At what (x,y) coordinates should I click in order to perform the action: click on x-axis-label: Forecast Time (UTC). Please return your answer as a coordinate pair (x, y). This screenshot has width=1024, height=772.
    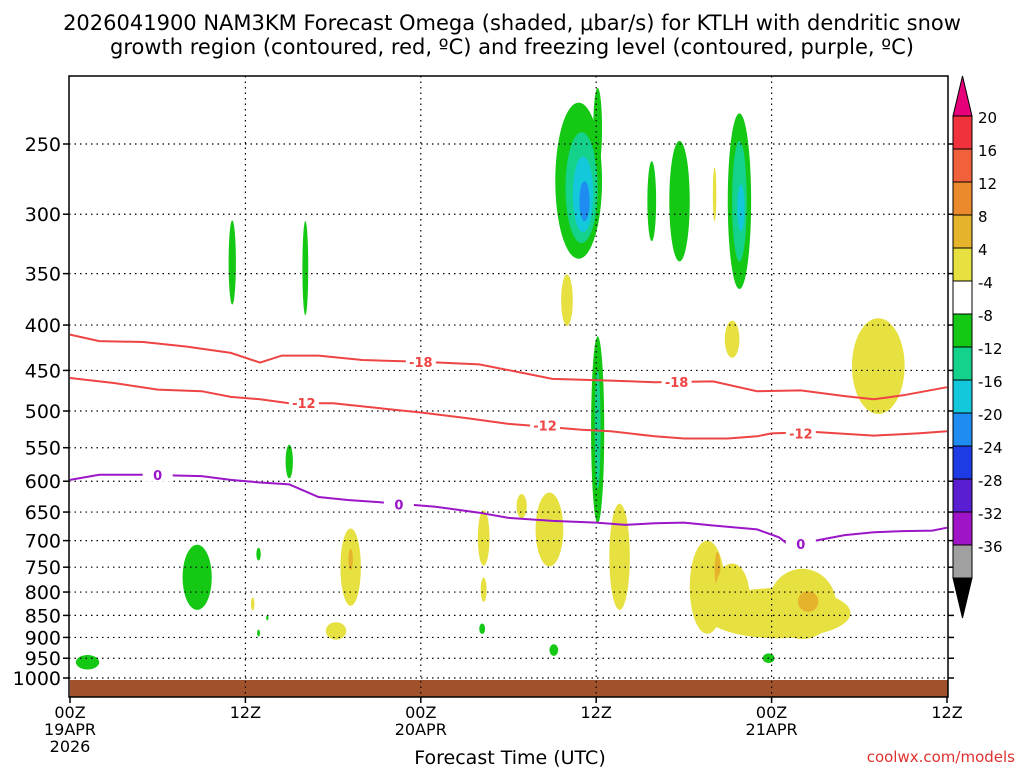
    Looking at the image, I should click on (509, 757).